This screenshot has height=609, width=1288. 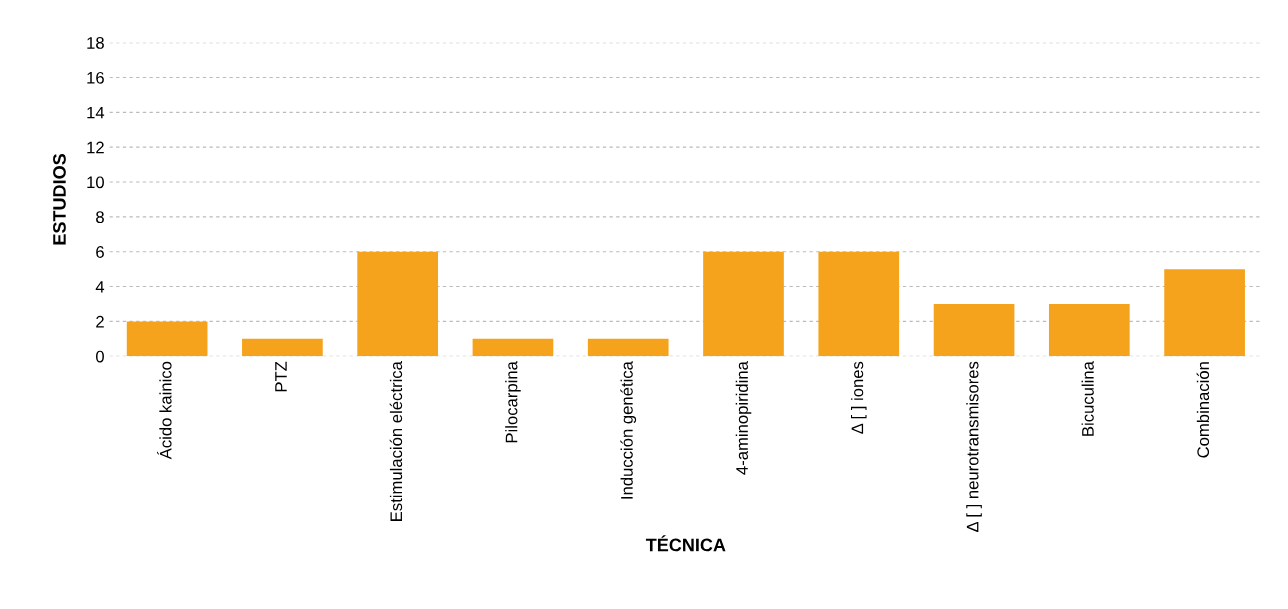 What do you see at coordinates (95, 147) in the screenshot?
I see `y-tick-label: 12` at bounding box center [95, 147].